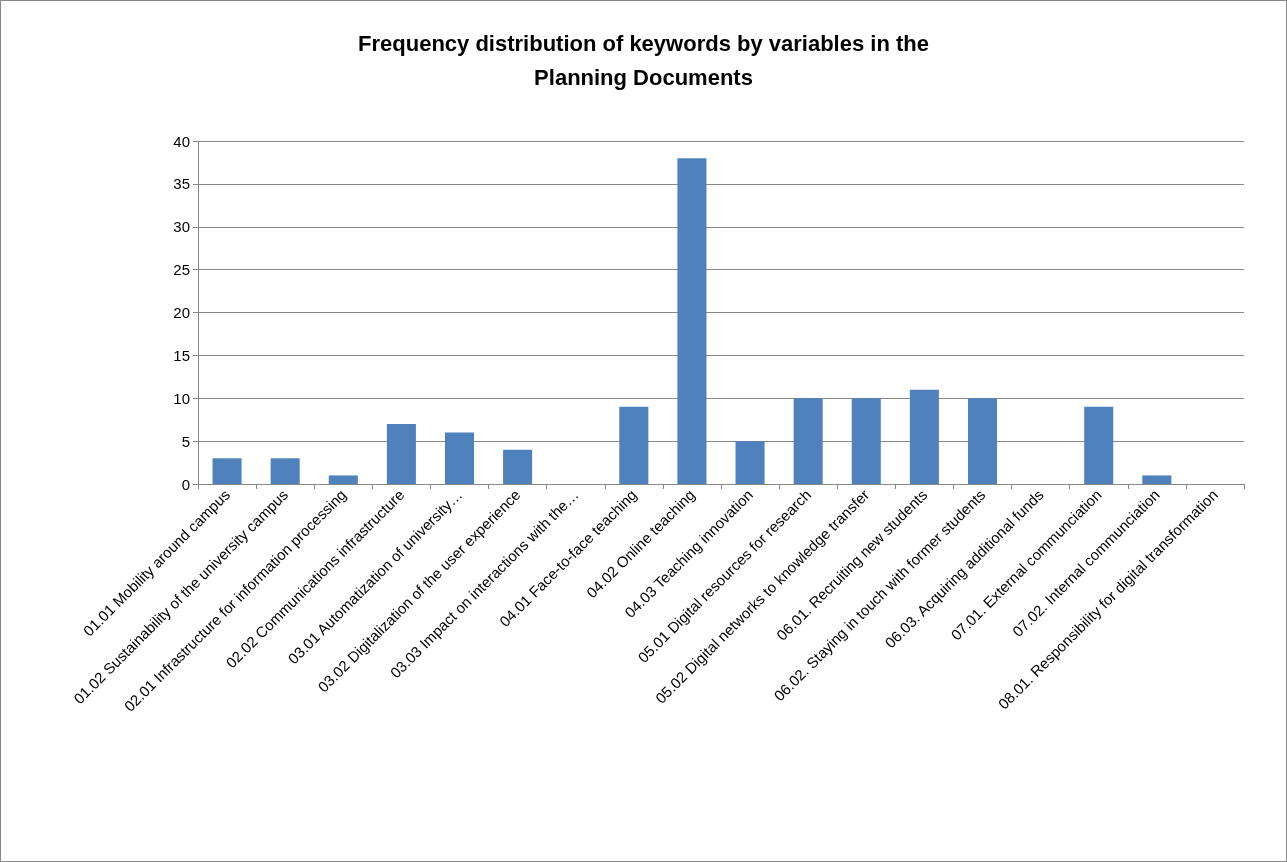  Describe the element at coordinates (643, 60) in the screenshot. I see `chart-title: Frequency distribution of keywords by variables in the Planning Documents` at that location.